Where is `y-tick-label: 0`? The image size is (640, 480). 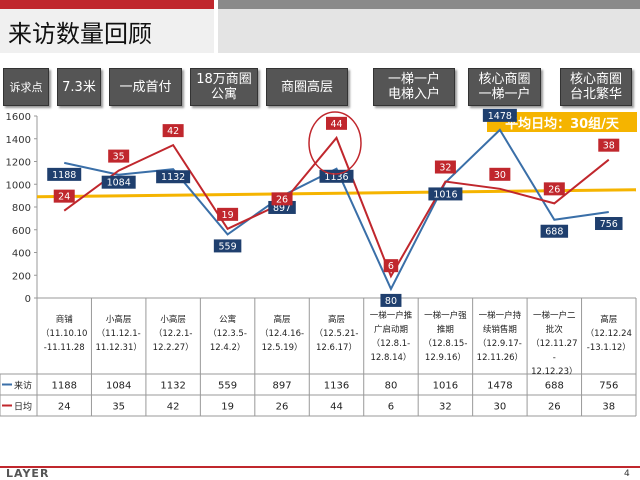 y-tick-label: 0 is located at coordinates (28, 299).